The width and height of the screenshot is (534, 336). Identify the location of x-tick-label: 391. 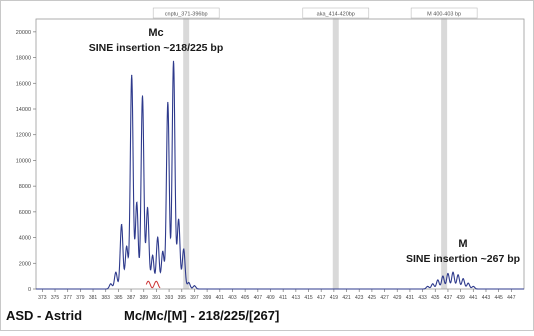
(156, 298).